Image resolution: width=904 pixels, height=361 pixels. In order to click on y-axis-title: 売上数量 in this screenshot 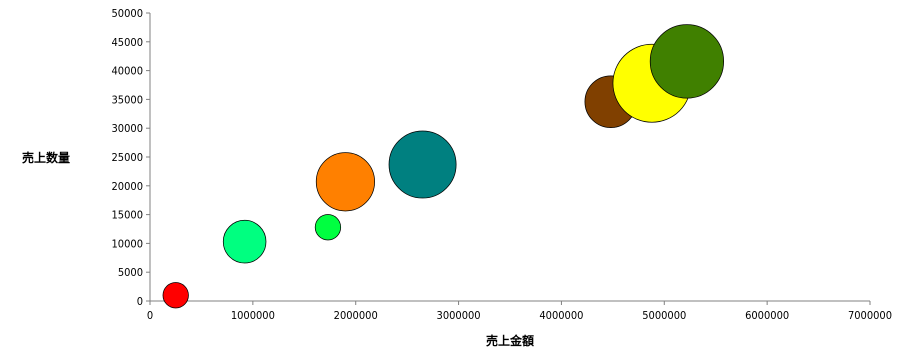, I will do `click(46, 157)`.